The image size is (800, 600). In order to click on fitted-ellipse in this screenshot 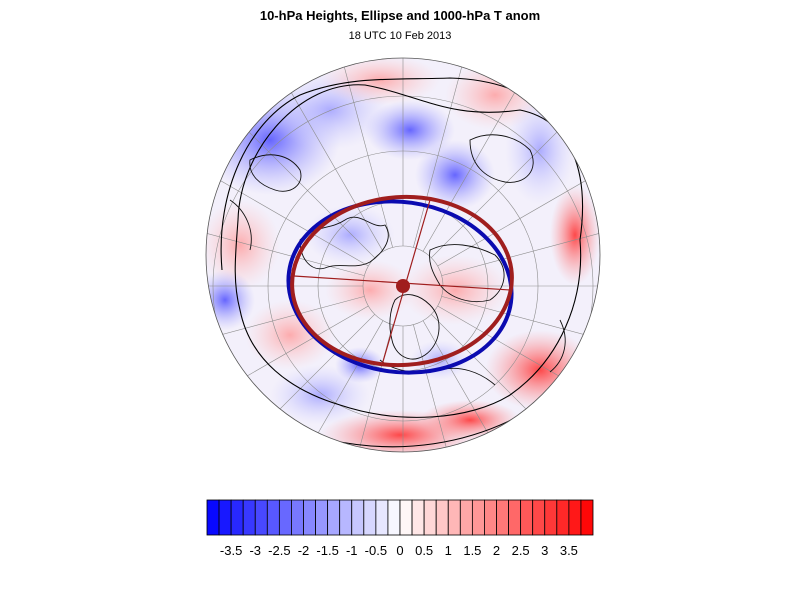, I will do `click(402, 281)`.